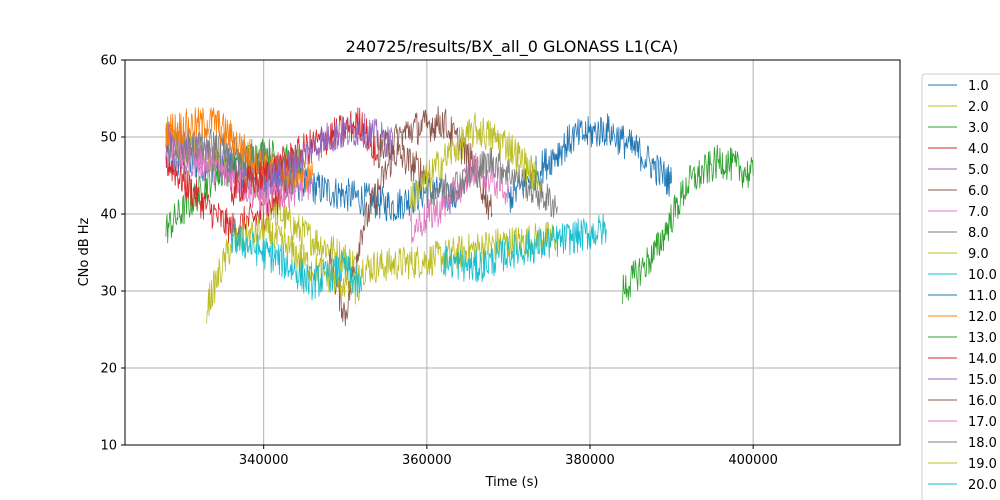  What do you see at coordinates (512, 482) in the screenshot?
I see `x-axis-label: Time (s)` at bounding box center [512, 482].